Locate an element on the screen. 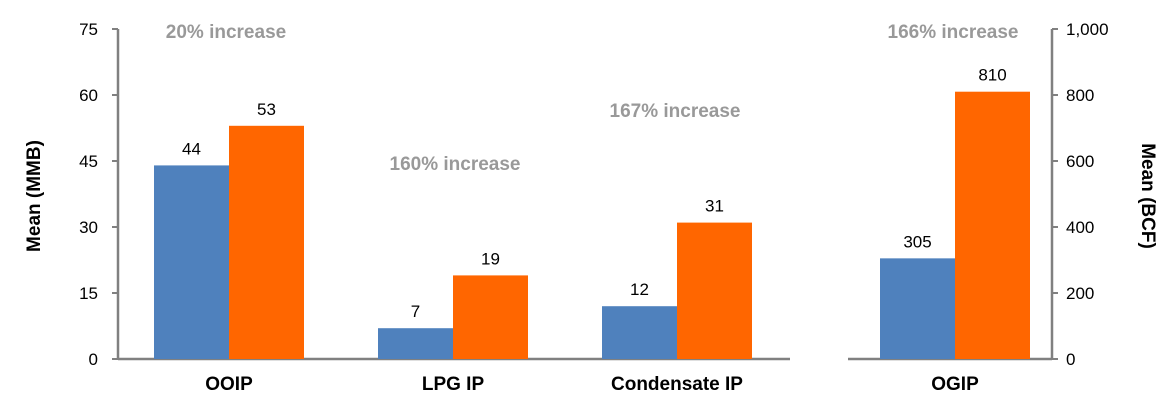 Image resolution: width=1163 pixels, height=408 pixels. left-y-axis-title: Mean (MMB) is located at coordinates (34, 196).